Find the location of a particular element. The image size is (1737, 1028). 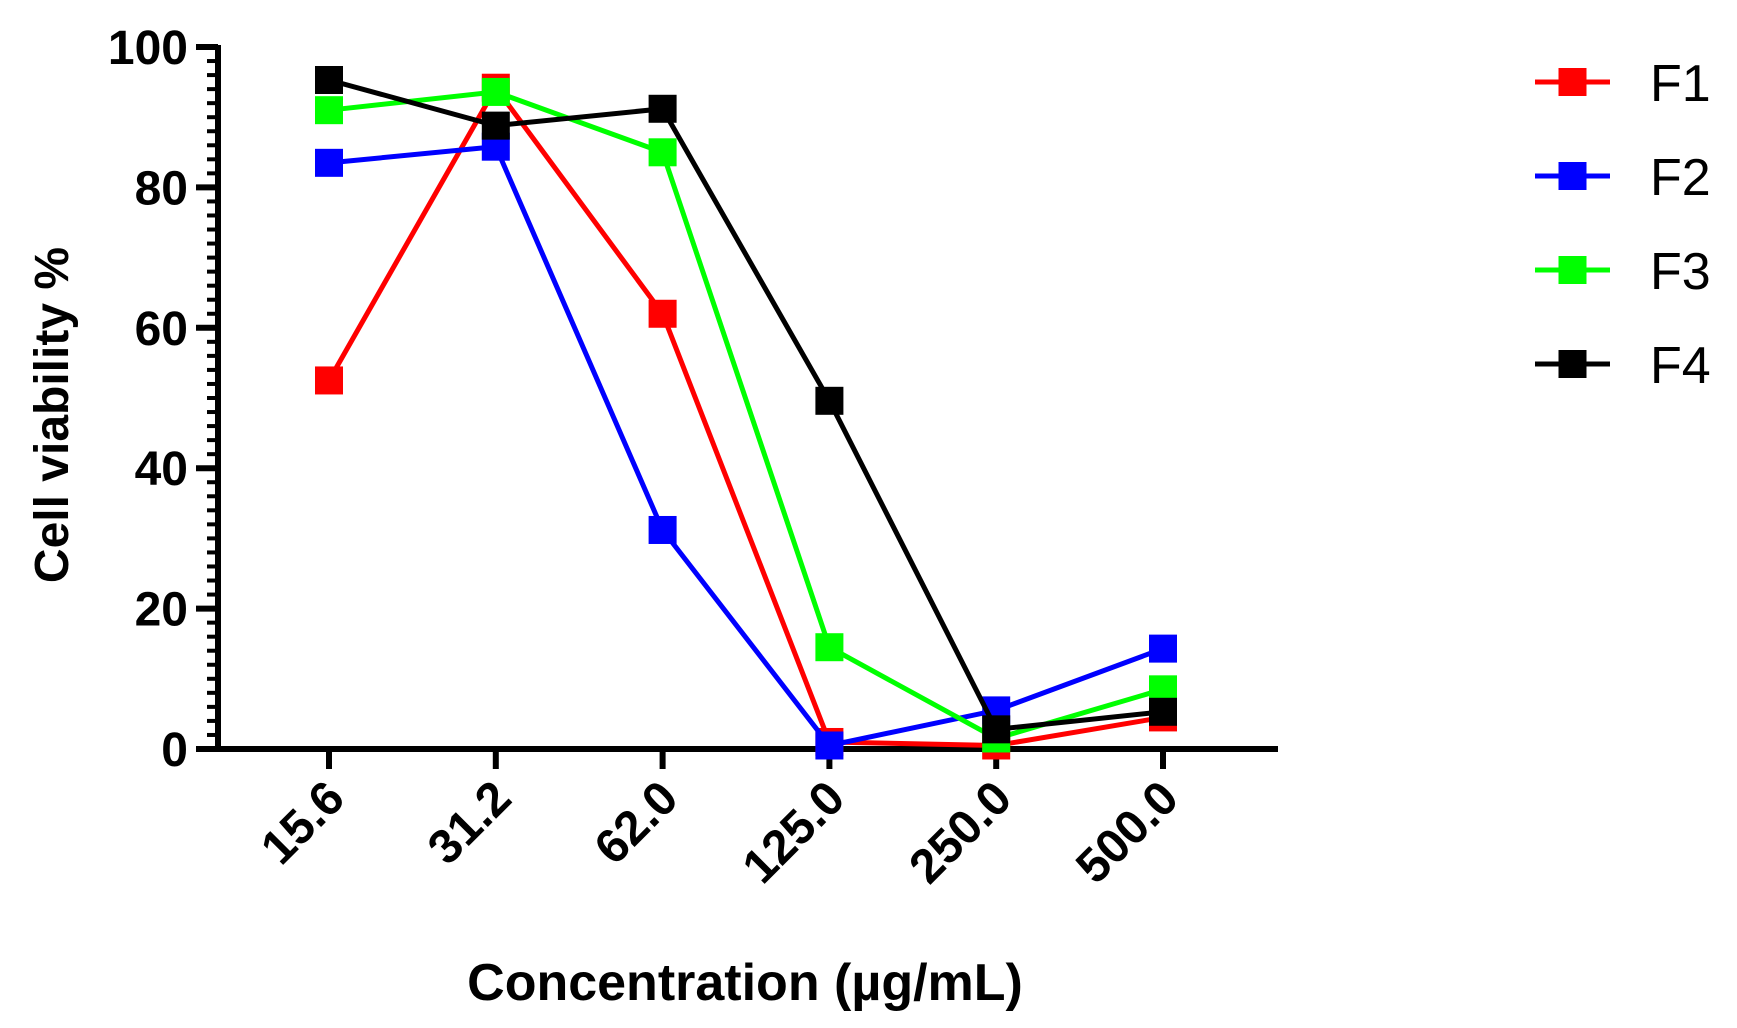

legend-label: F4 is located at coordinates (1680, 366).